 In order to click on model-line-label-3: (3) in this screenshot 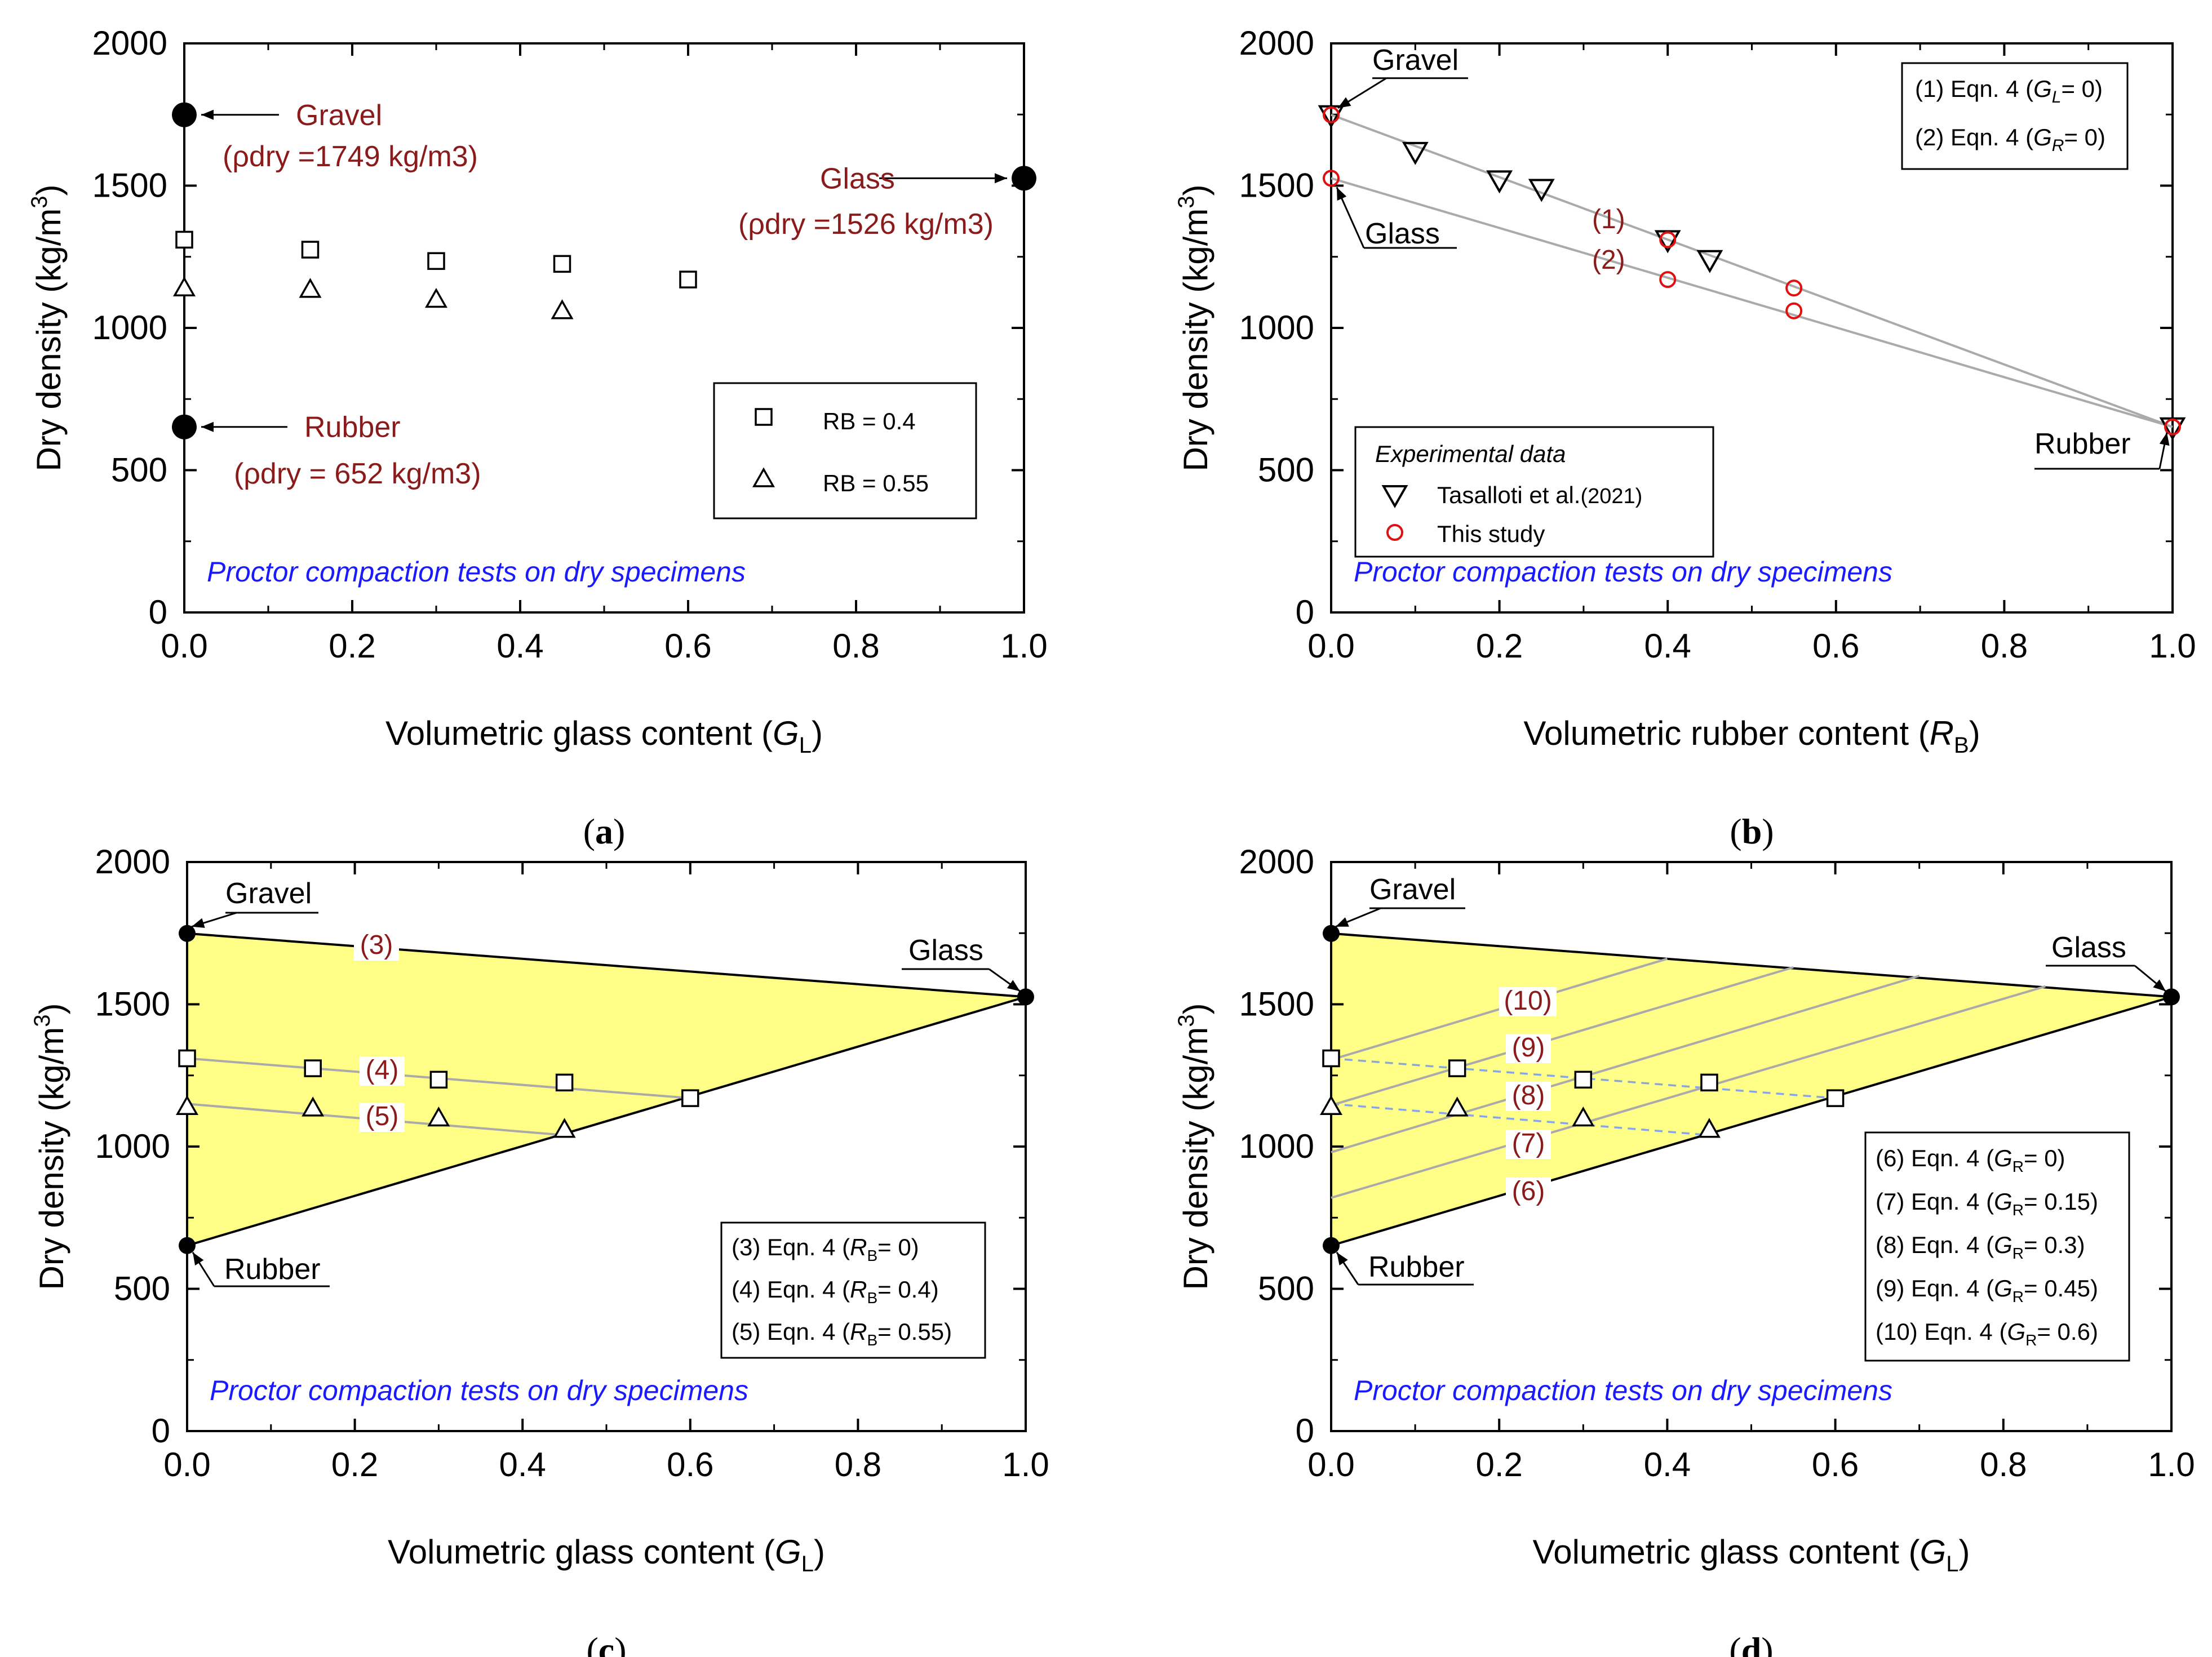, I will do `click(376, 945)`.